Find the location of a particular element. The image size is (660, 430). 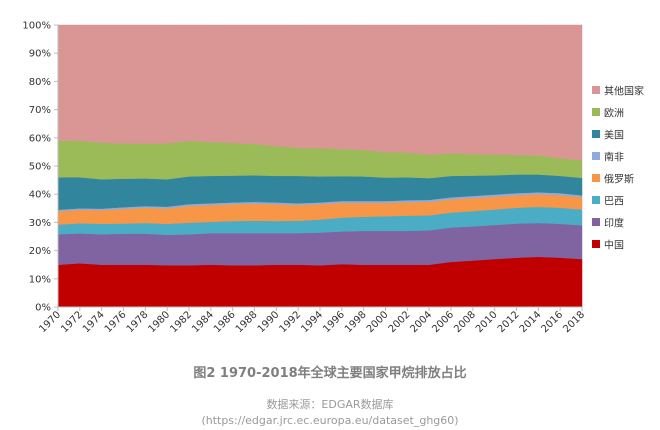

x-tick-label: 1990 is located at coordinates (269, 322).